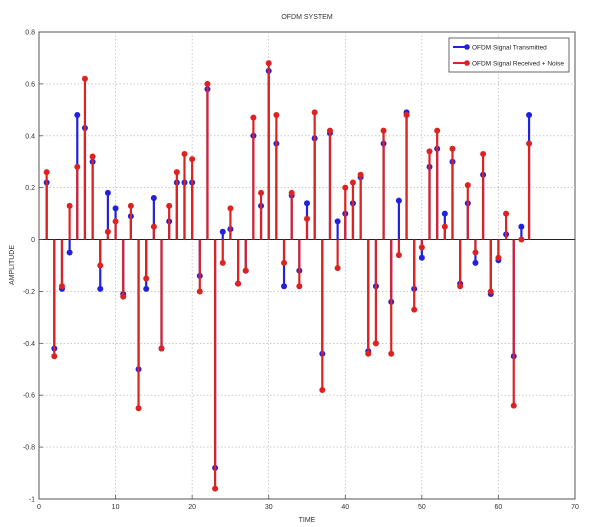  What do you see at coordinates (30, 84) in the screenshot?
I see `y-tick-label: 0.6` at bounding box center [30, 84].